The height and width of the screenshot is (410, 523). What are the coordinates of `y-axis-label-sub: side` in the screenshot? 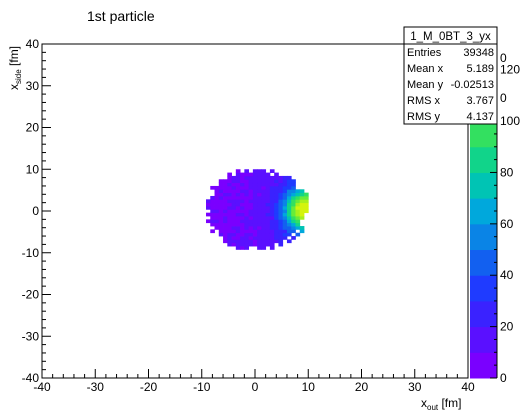 It's located at (18, 76).